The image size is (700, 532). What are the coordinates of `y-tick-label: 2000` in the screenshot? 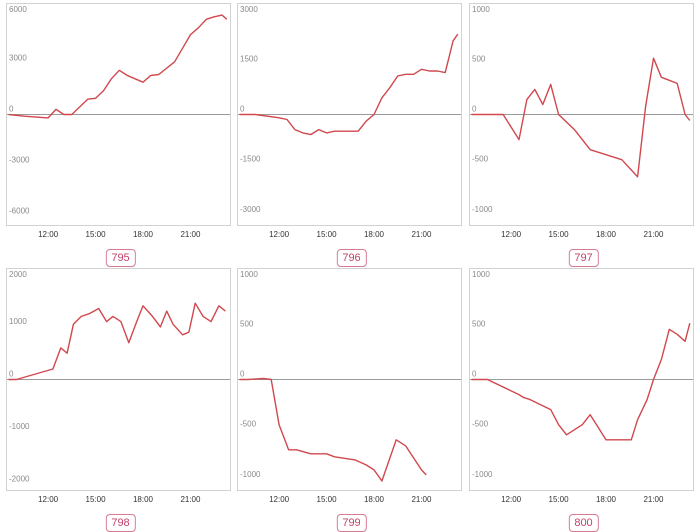 It's located at (18, 274).